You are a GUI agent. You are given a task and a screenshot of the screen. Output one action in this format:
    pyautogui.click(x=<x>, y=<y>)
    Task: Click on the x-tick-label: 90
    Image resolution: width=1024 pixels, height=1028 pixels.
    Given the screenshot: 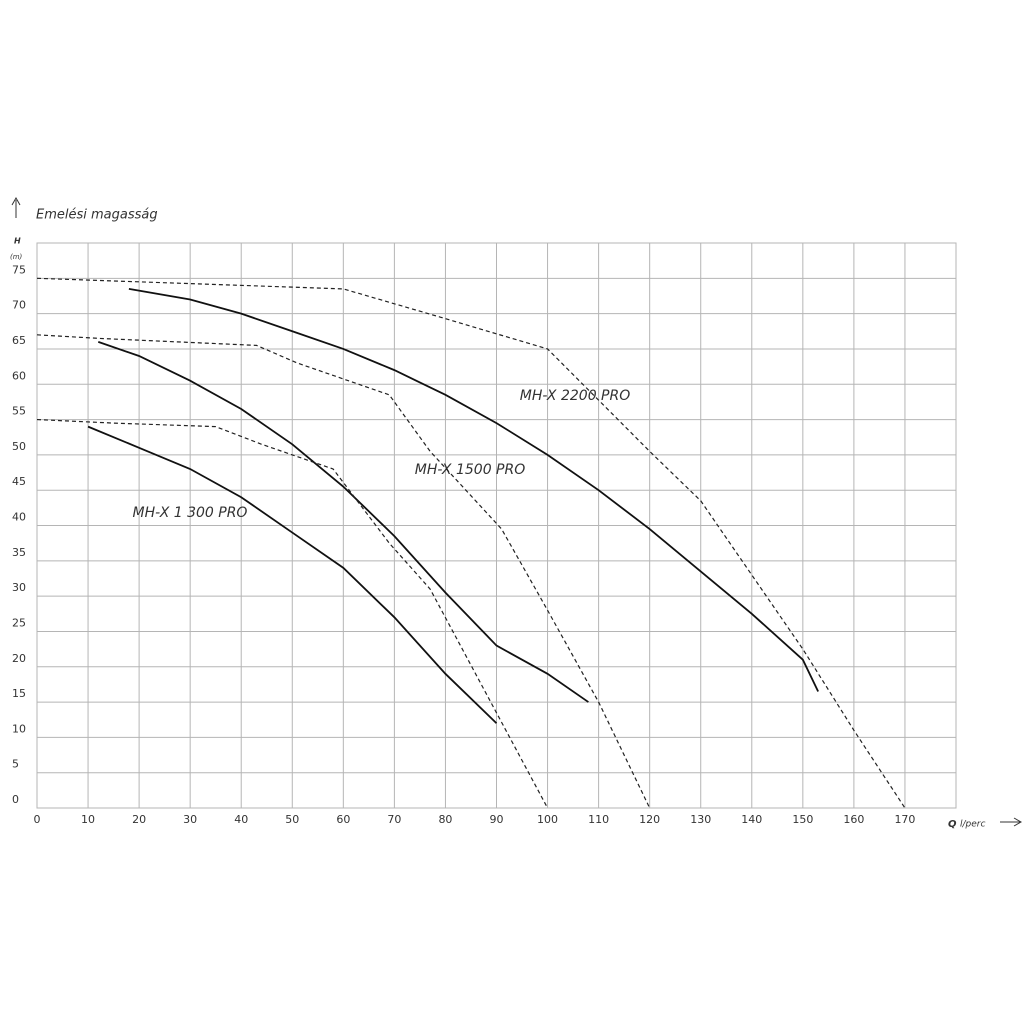 What is the action you would take?
    pyautogui.click(x=497, y=819)
    